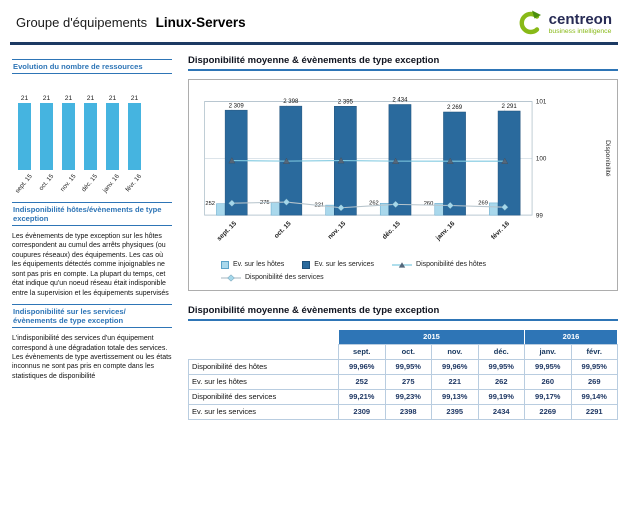  Describe the element at coordinates (541, 159) in the screenshot. I see `axis-tick-label: 100` at that location.